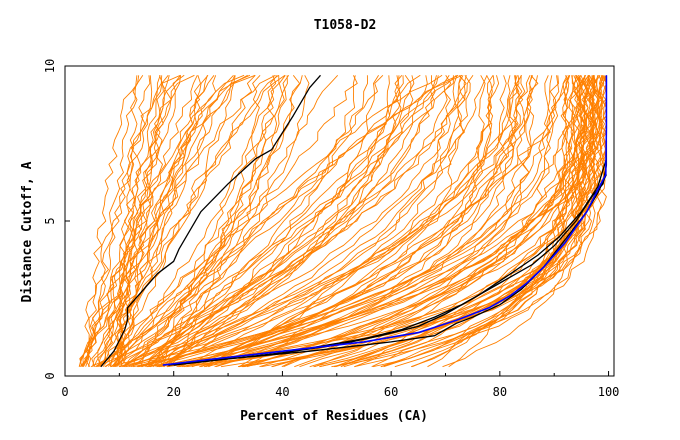  I want to click on chart-title: T1058-D2, so click(345, 25).